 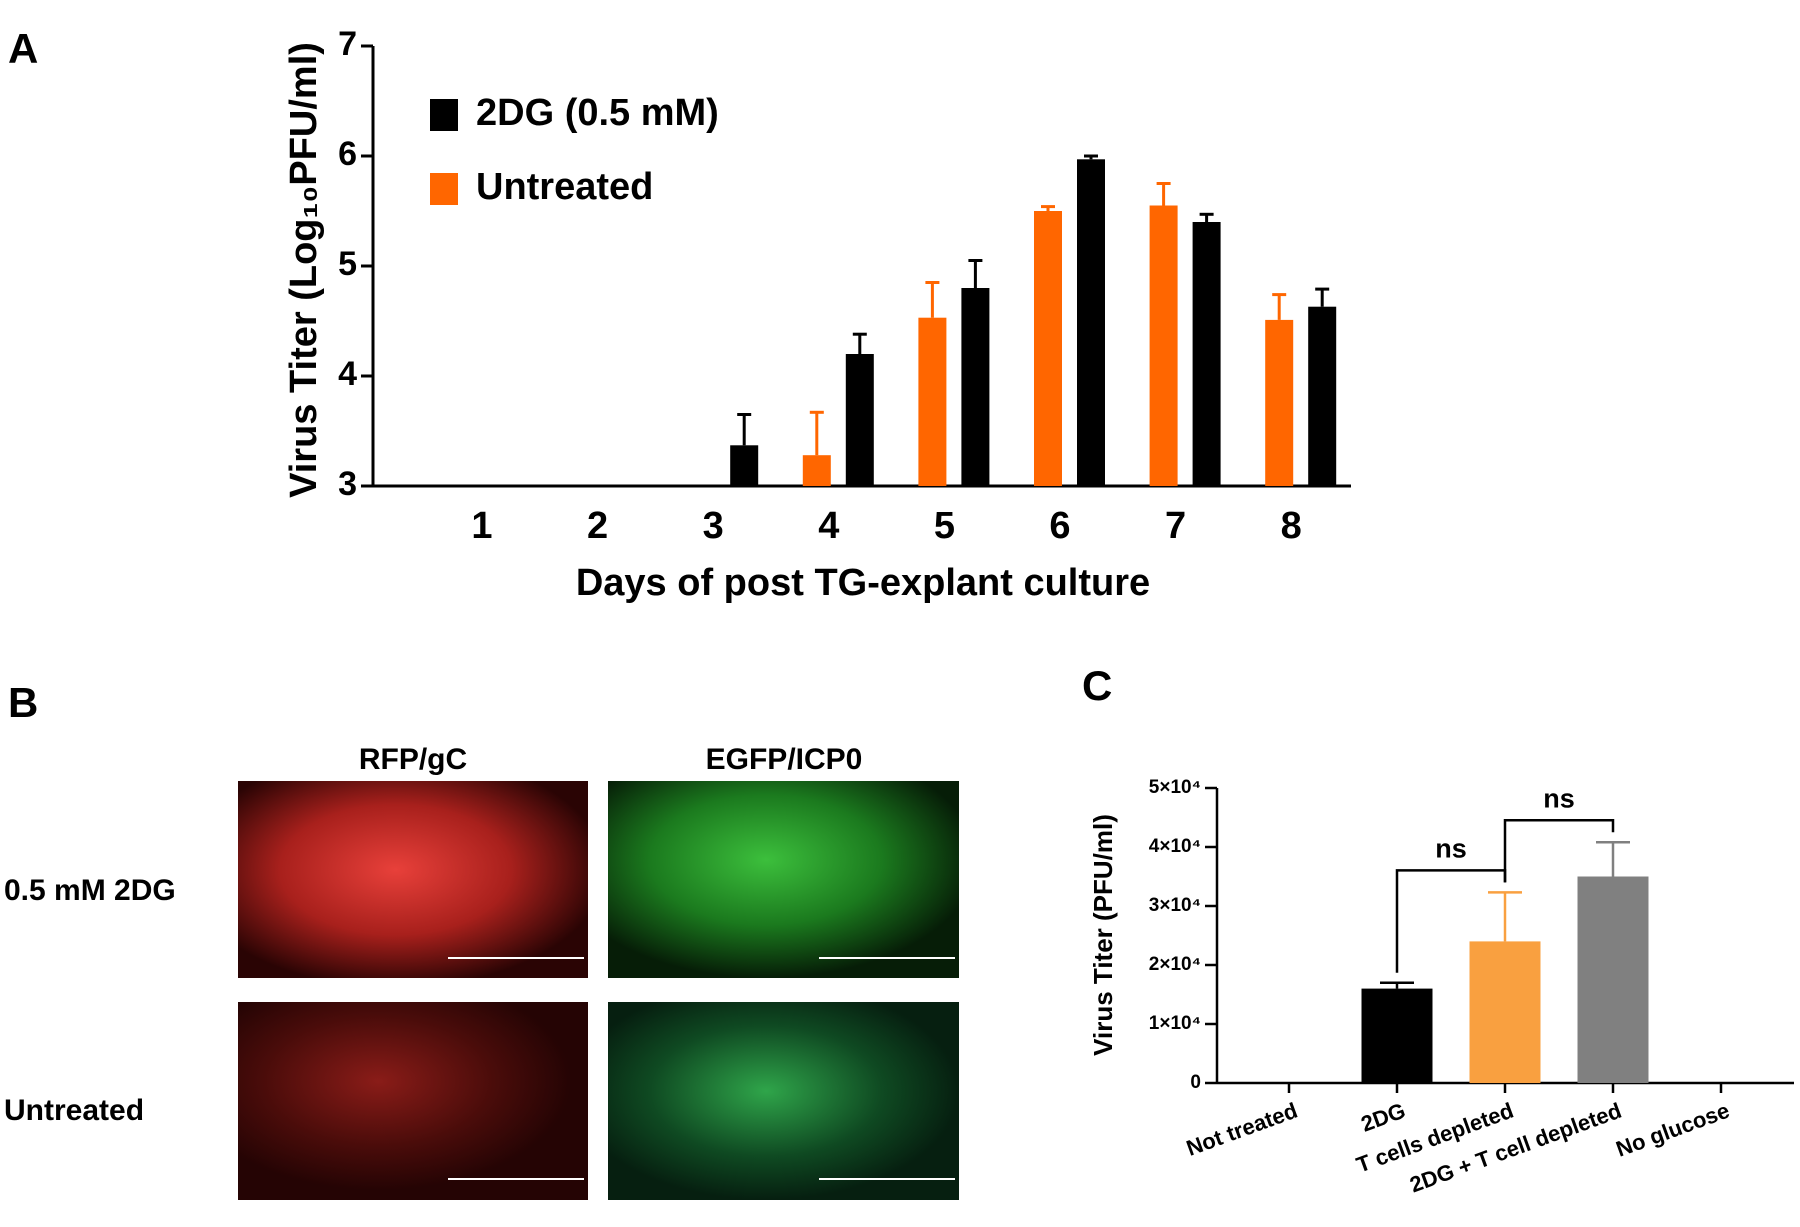 I want to click on panel-label: C, so click(x=1097, y=685).